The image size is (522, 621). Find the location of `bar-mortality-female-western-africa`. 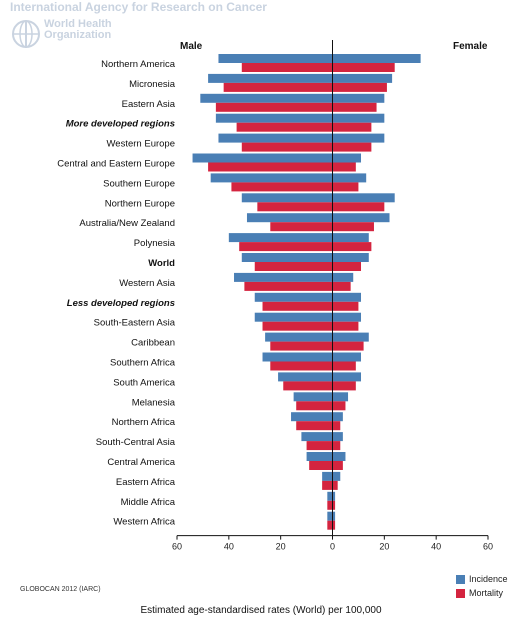

bar-mortality-female-western-africa is located at coordinates (334, 525).